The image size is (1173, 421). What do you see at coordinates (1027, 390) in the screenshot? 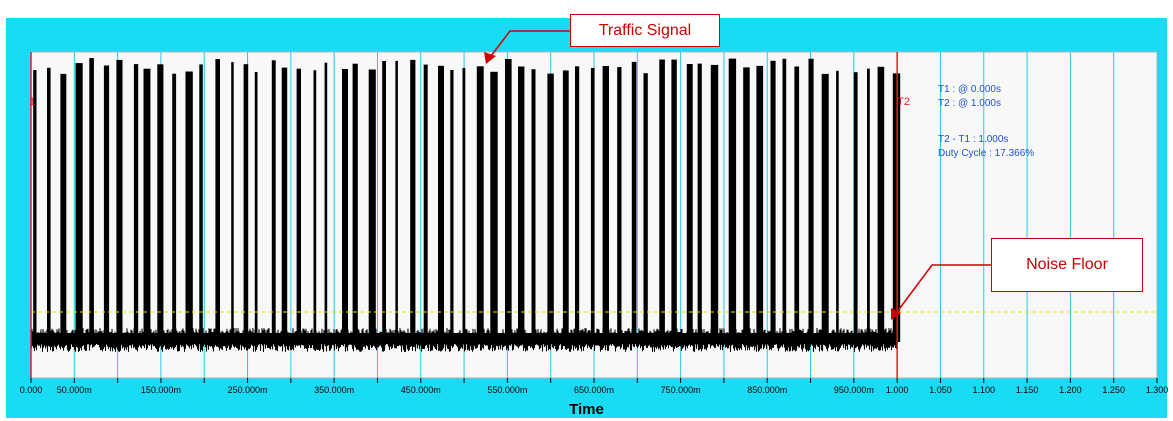
I see `x-tick-label: 1.150` at bounding box center [1027, 390].